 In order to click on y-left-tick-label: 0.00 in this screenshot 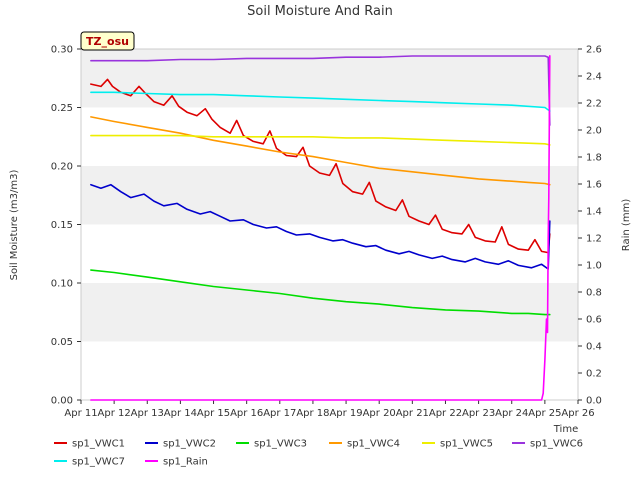, I will do `click(62, 401)`.